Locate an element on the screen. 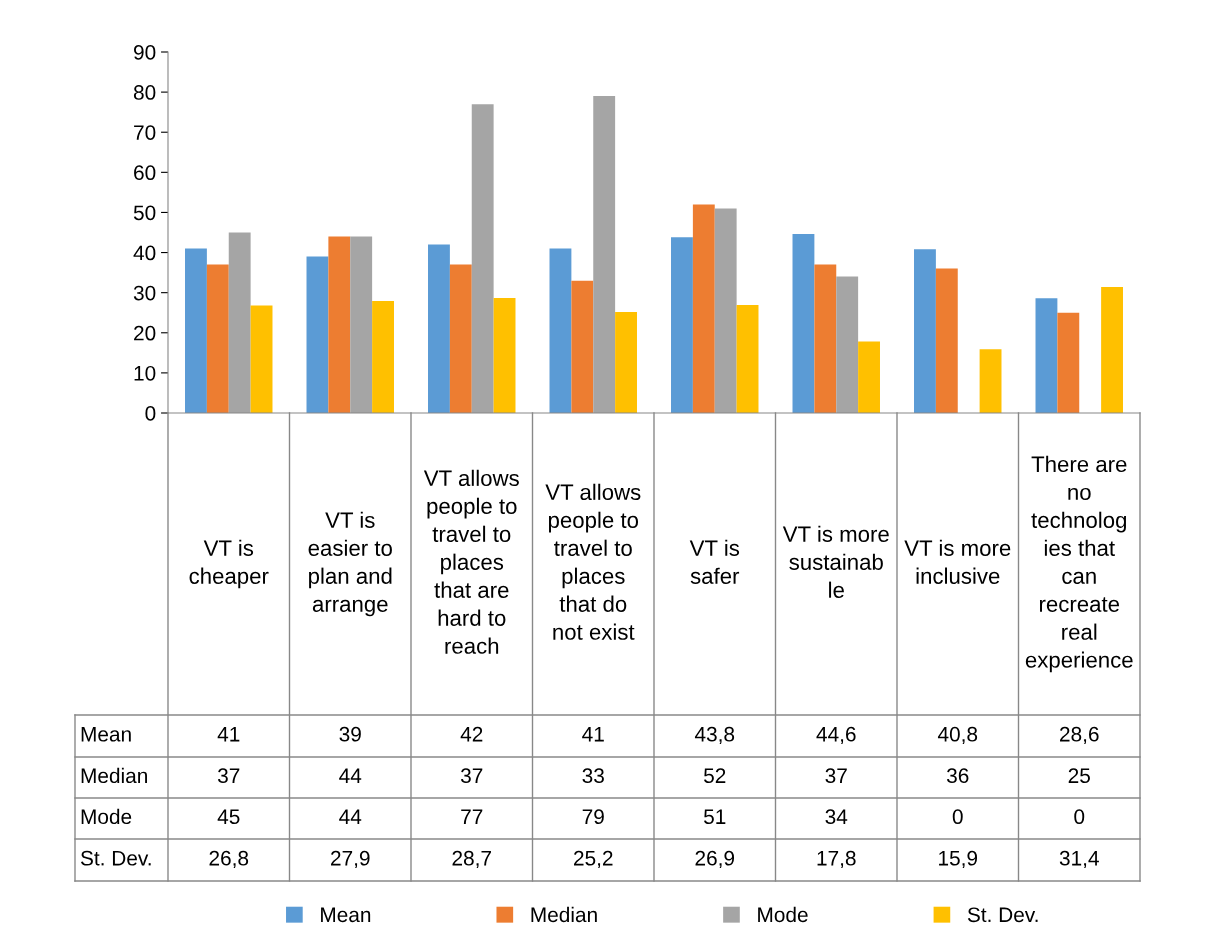  data-label: 52 is located at coordinates (715, 776).